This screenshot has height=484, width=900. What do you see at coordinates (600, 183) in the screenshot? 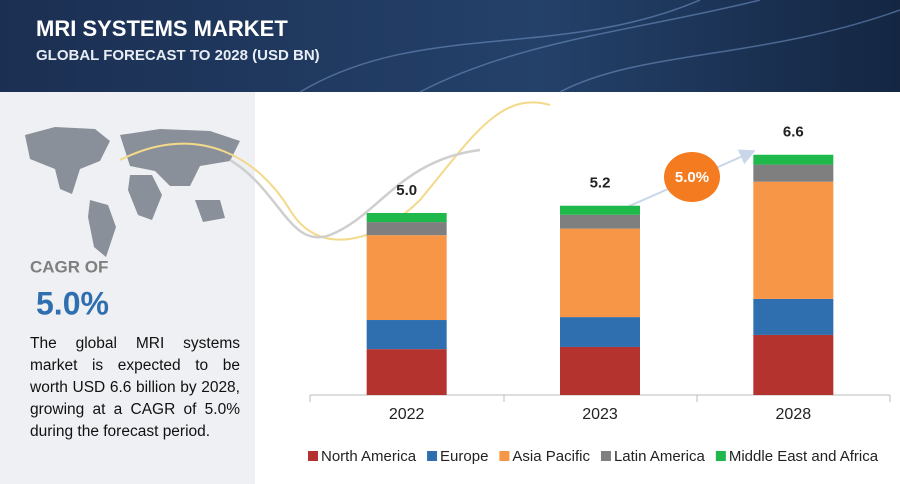
I see `total-label: 5.2` at bounding box center [600, 183].